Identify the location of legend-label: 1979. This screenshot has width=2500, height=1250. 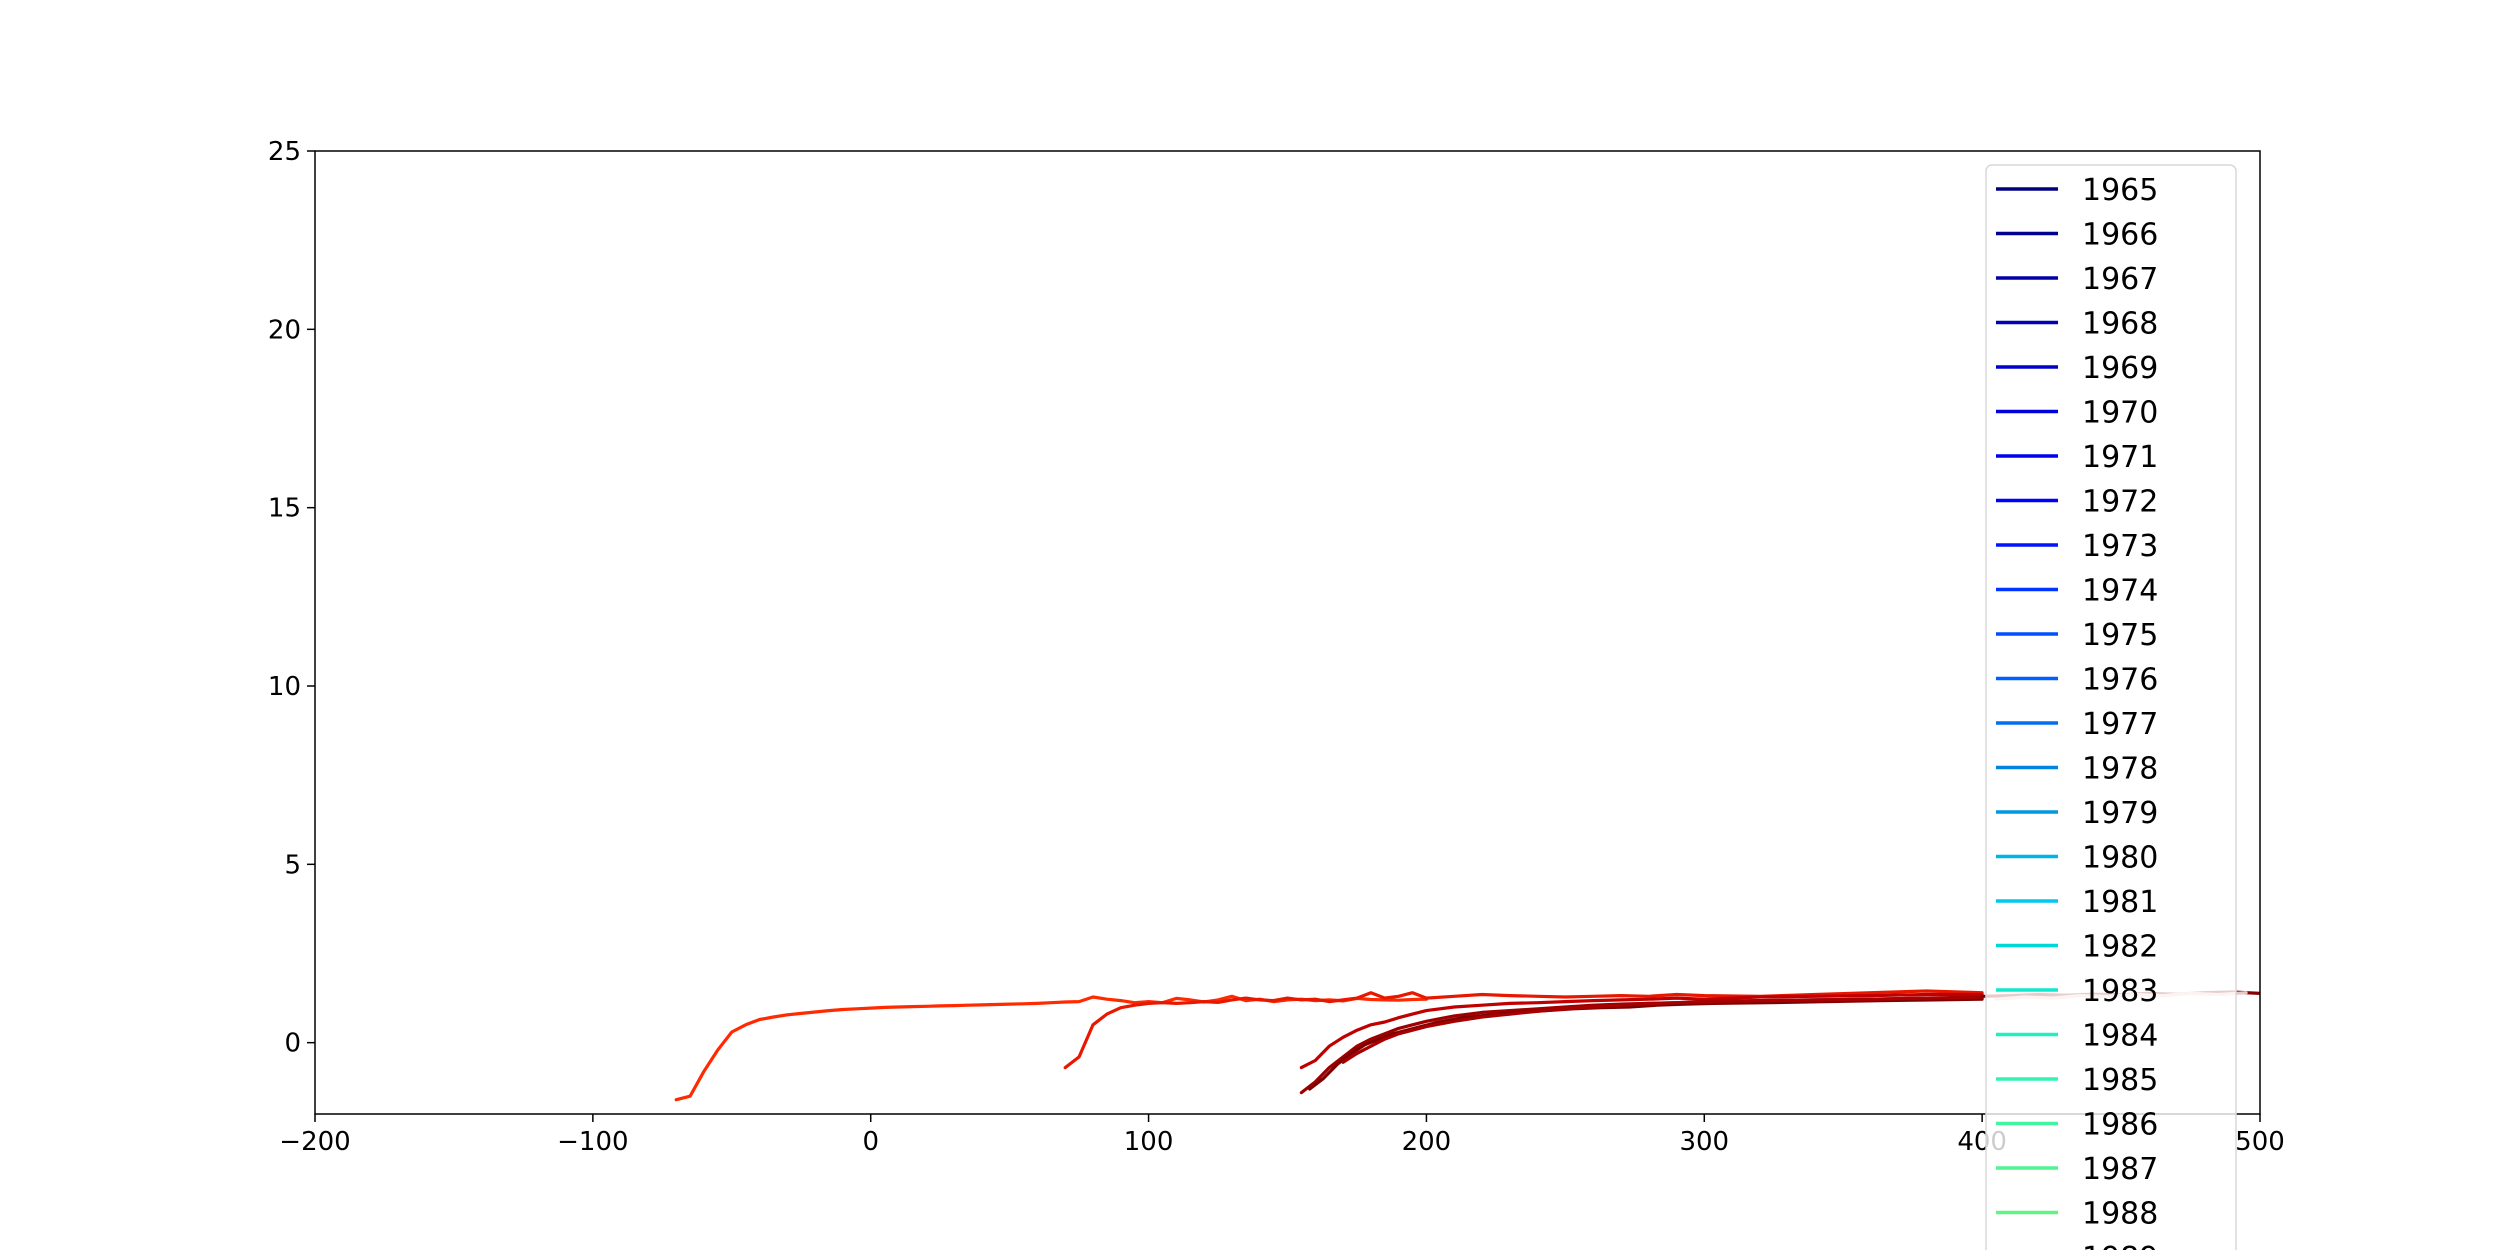
(2120, 813).